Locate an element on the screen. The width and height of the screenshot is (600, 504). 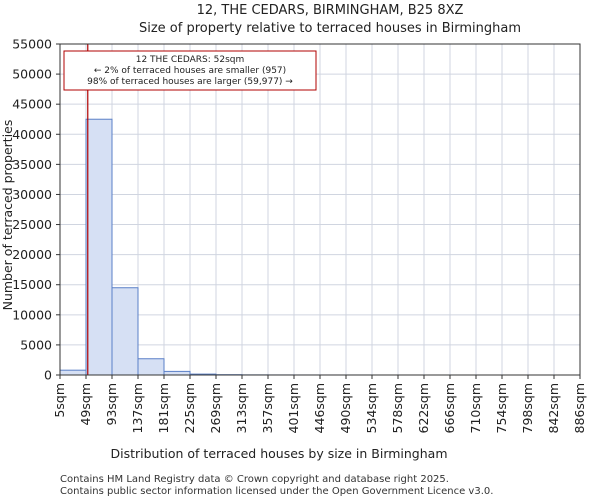
y-tick-label: 40000 is located at coordinates (32, 134).